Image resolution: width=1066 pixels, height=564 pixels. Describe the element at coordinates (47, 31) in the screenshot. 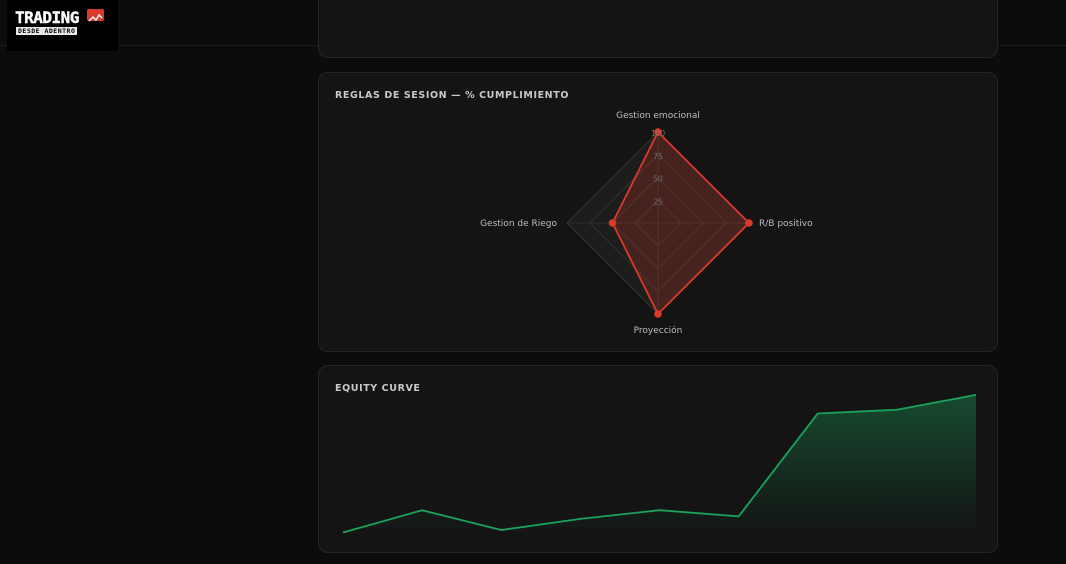

I see `logo-subtitle: DESDE ADENTRO` at that location.